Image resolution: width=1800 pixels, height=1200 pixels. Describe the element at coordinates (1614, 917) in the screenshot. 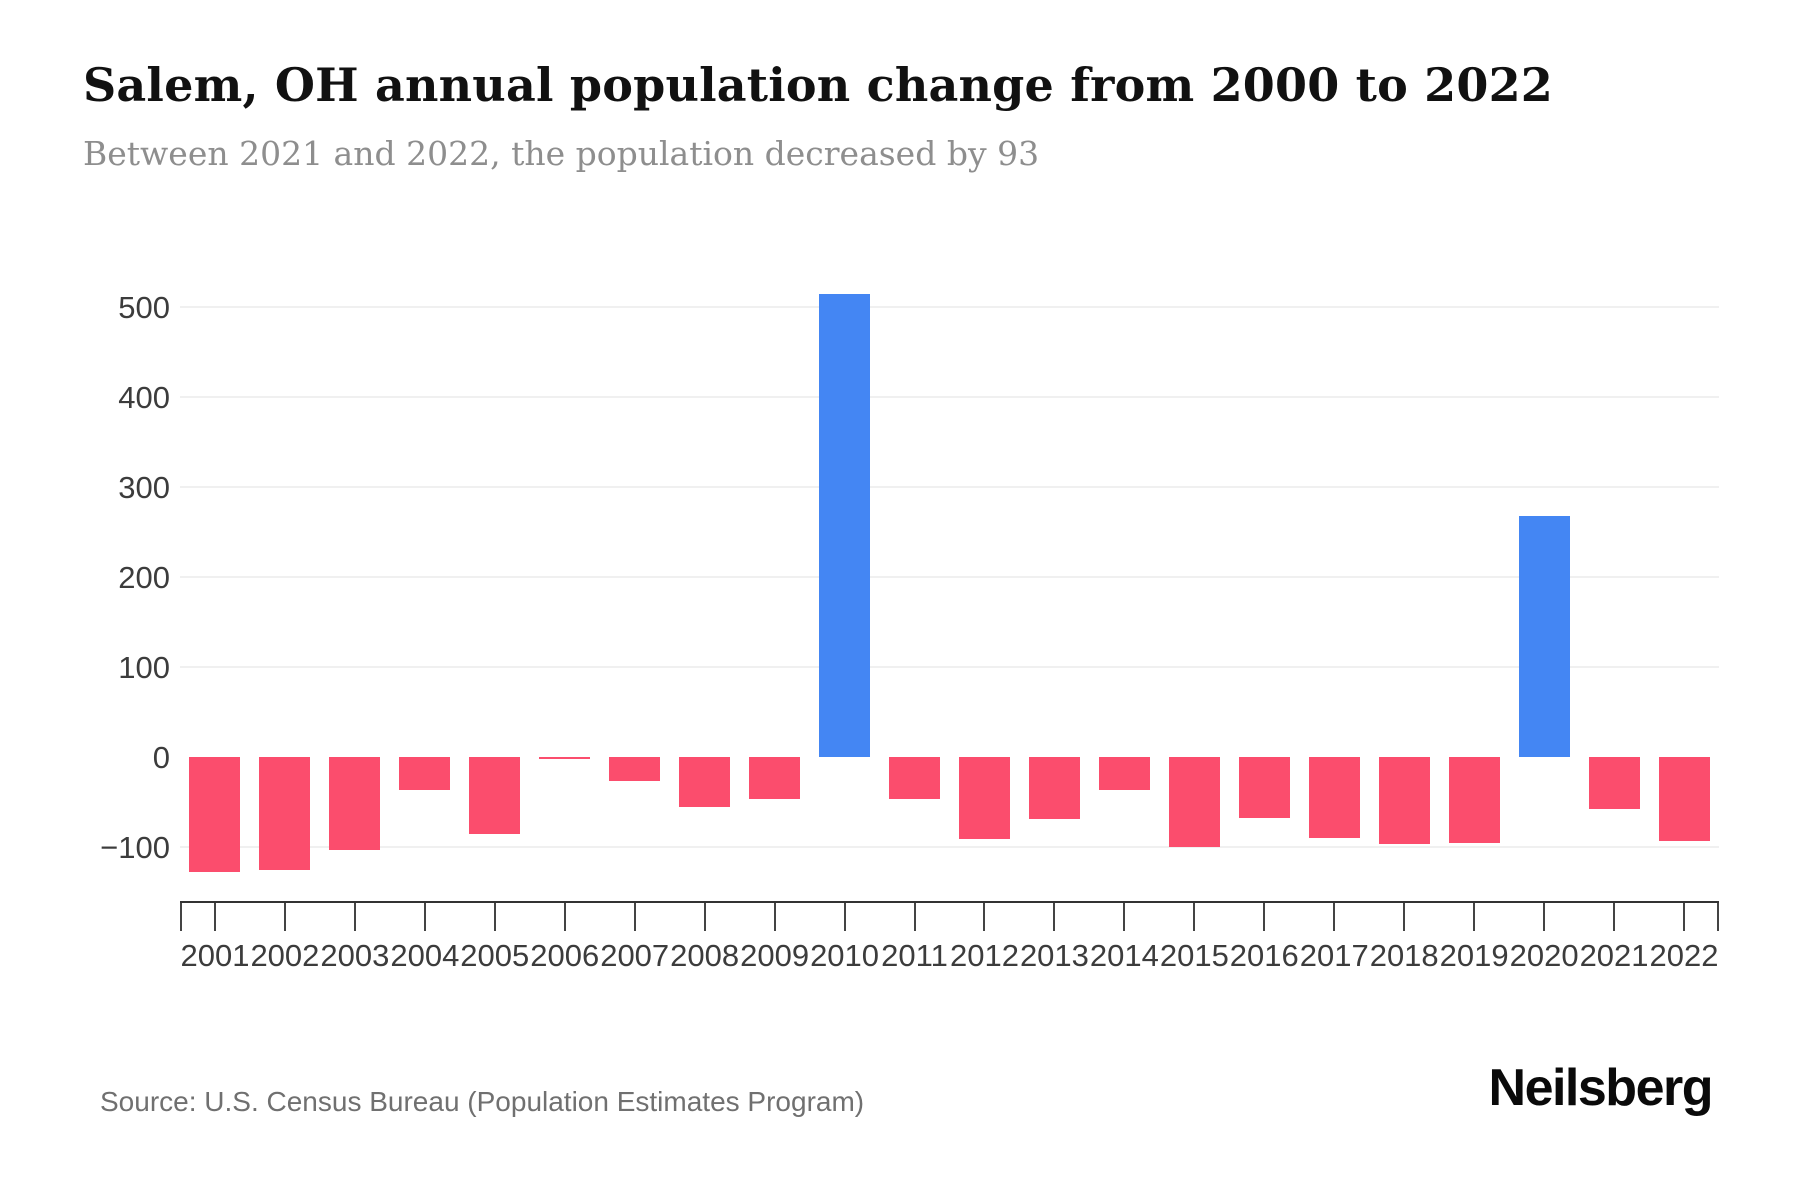

I see `x-tick-2021` at that location.